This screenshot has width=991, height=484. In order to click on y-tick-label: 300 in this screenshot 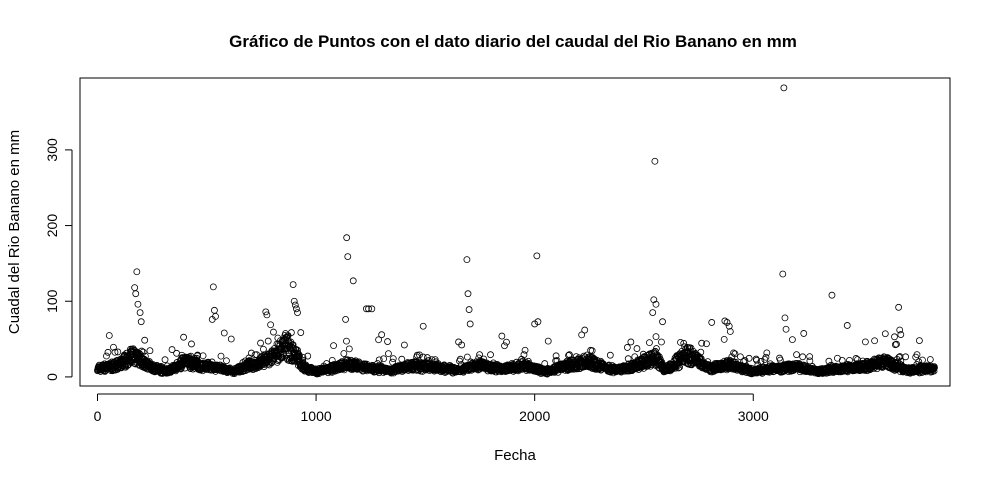, I will do `click(52, 150)`.